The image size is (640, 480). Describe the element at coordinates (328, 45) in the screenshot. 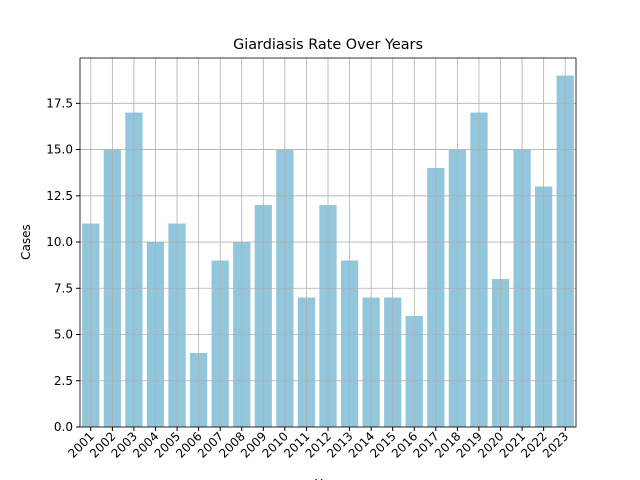

I see `chart-title: Giardiasis Rate Over Years` at that location.